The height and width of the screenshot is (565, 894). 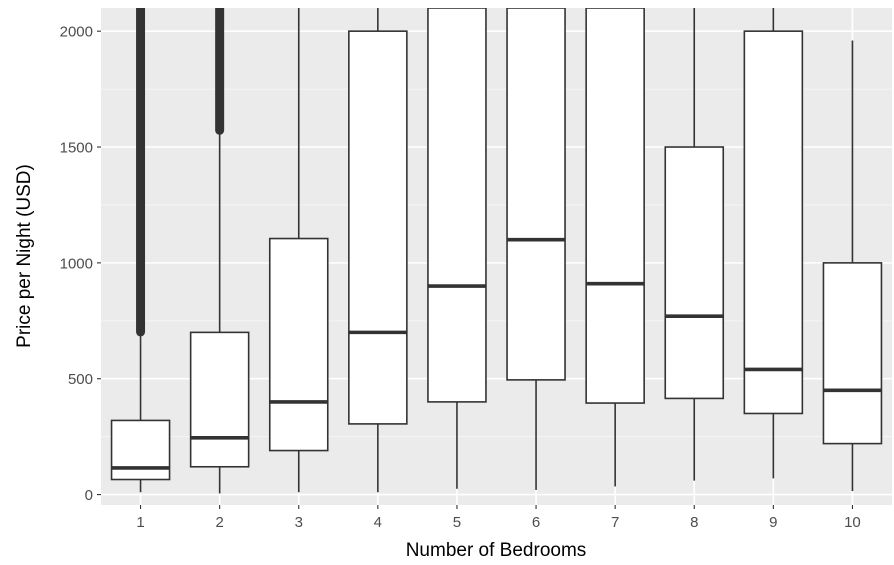 I want to click on x-tick-label: 7, so click(x=615, y=522).